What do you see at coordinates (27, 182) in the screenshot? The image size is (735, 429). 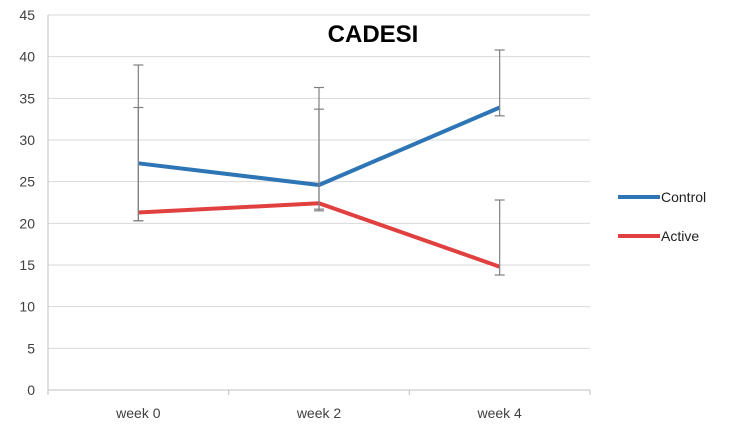 I see `y-tick-label: 25` at bounding box center [27, 182].